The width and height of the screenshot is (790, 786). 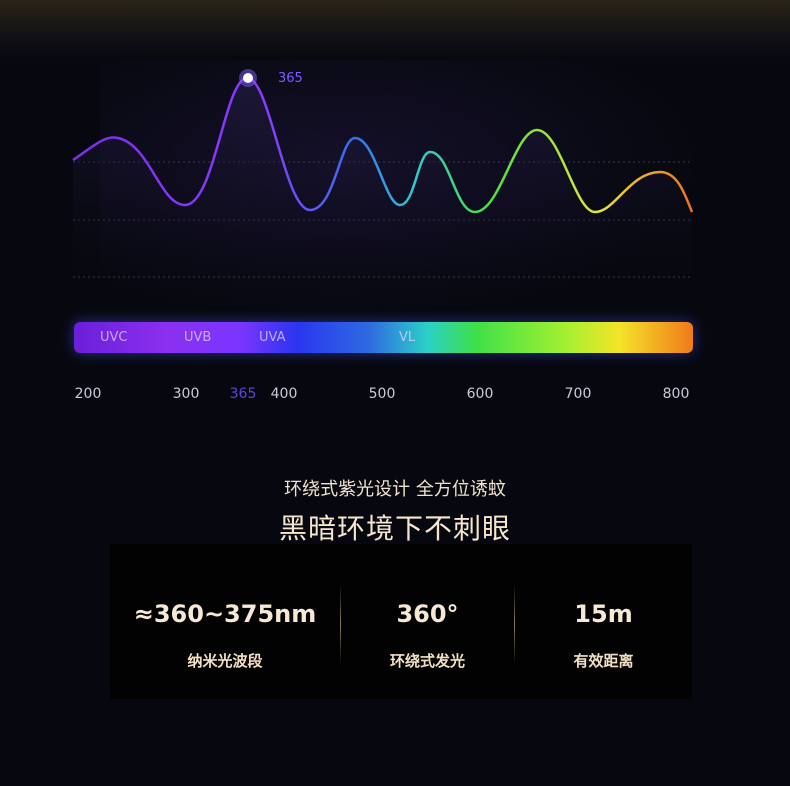 I want to click on stat-label: 有效距离, so click(x=603, y=661).